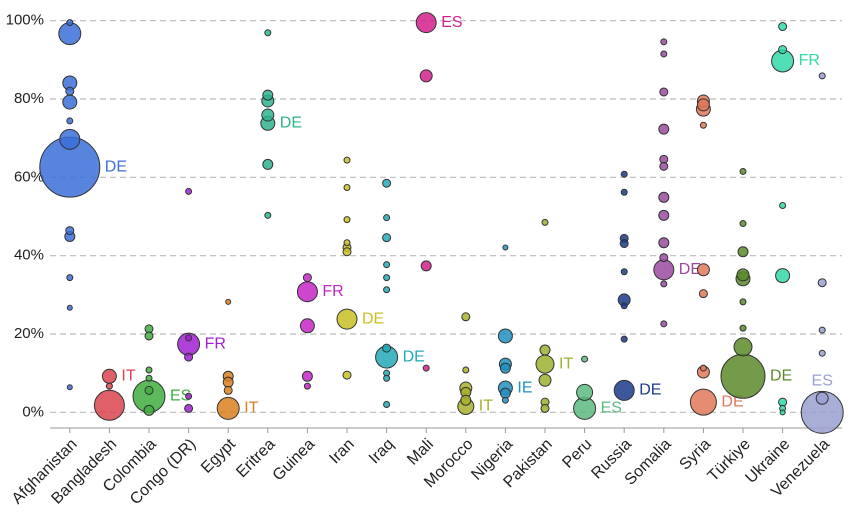  Describe the element at coordinates (25, 20) in the screenshot. I see `y-tick-label: 100%` at that location.